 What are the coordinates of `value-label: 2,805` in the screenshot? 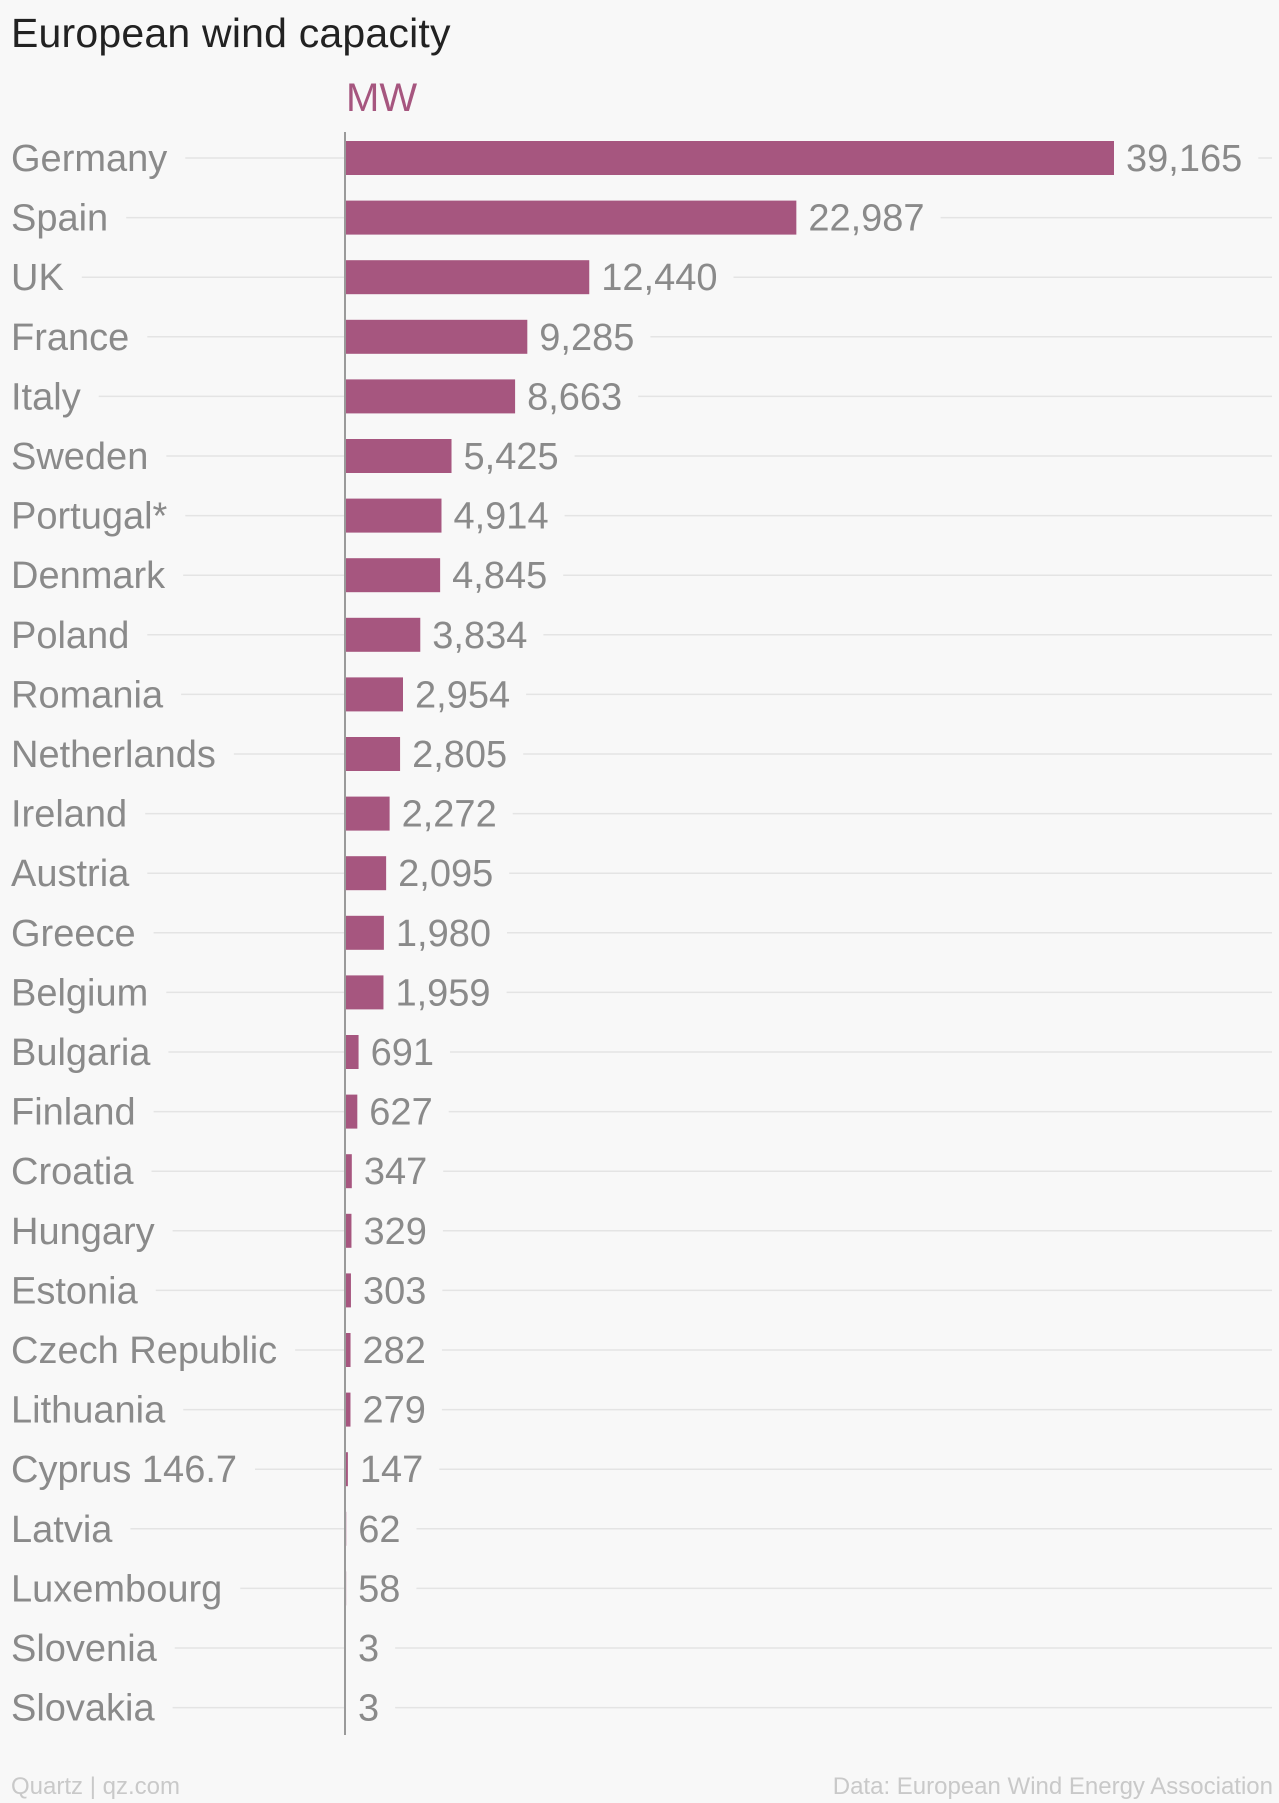 It's located at (459, 755).